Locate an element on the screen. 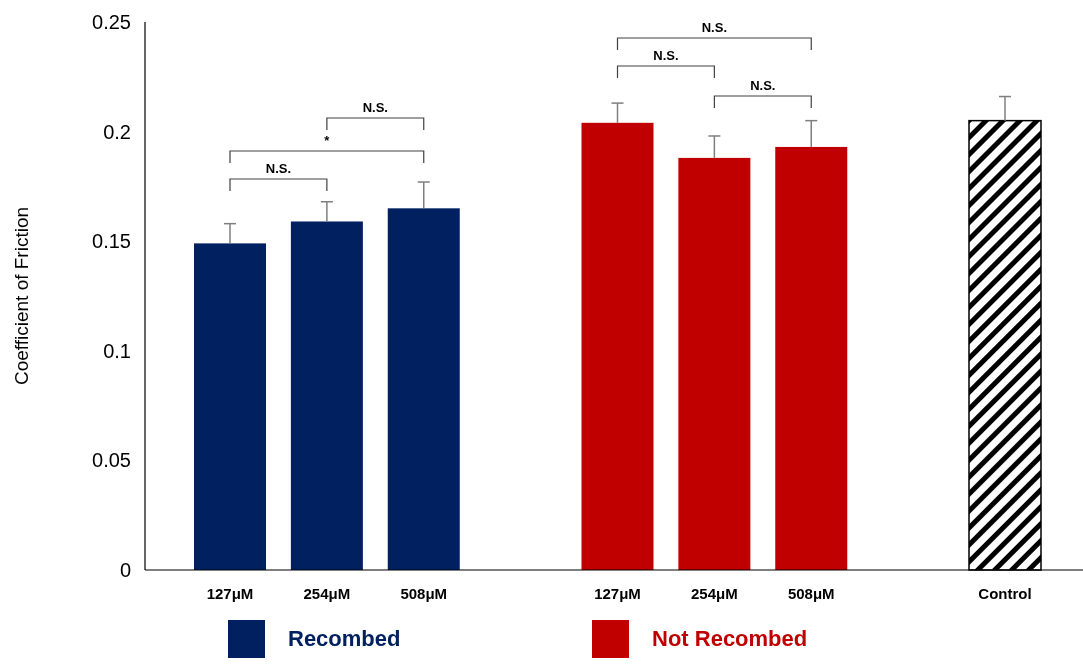 The image size is (1083, 664). y-axis-title: Coefficient of Friction is located at coordinates (21, 296).